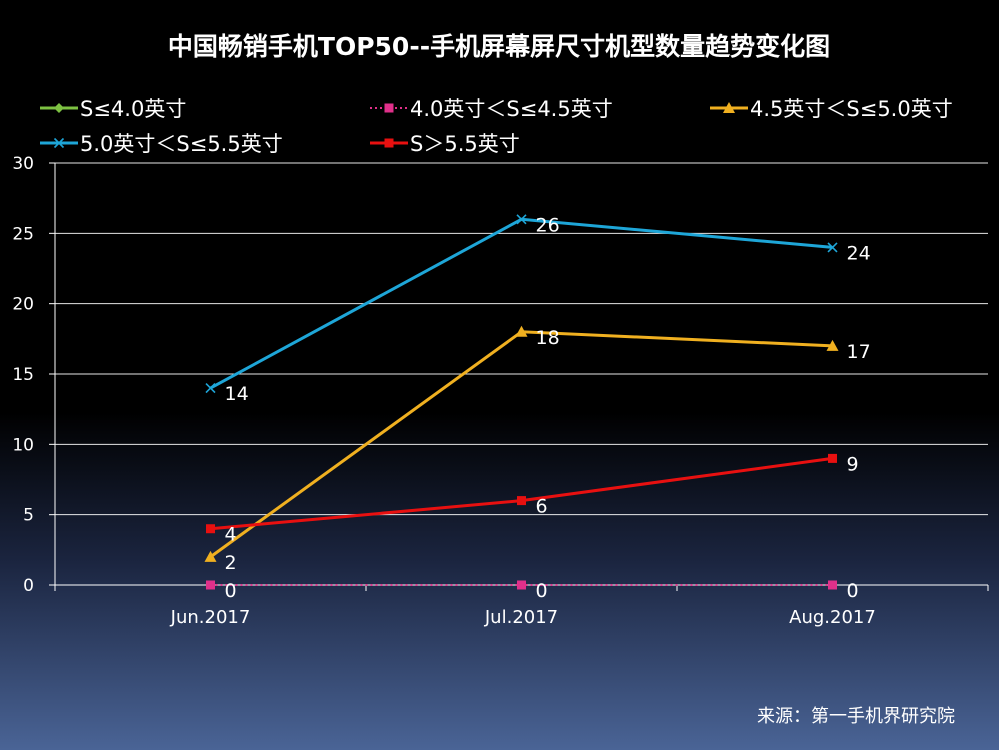 Image resolution: width=999 pixels, height=750 pixels. Describe the element at coordinates (23, 305) in the screenshot. I see `y-tick-label: 20` at that location.